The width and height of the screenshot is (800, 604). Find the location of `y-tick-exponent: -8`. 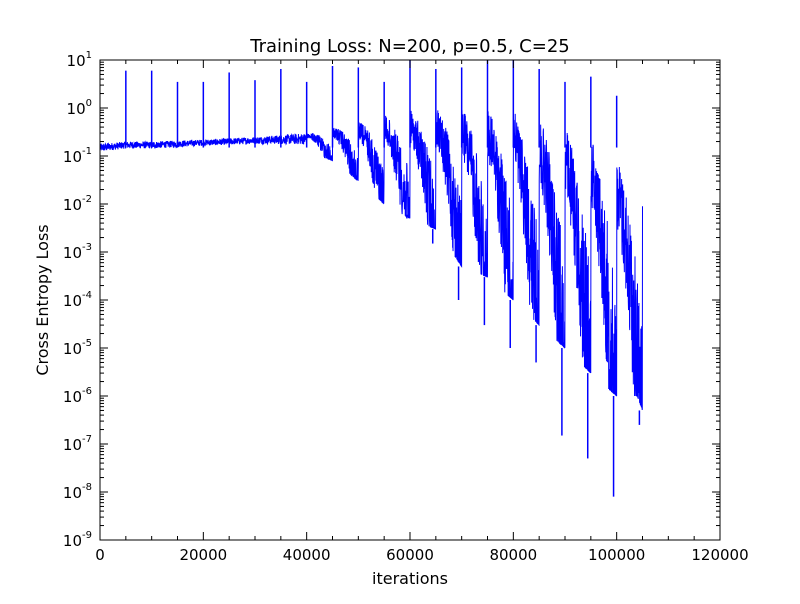

y-tick-exponent: -8 is located at coordinates (87, 487).